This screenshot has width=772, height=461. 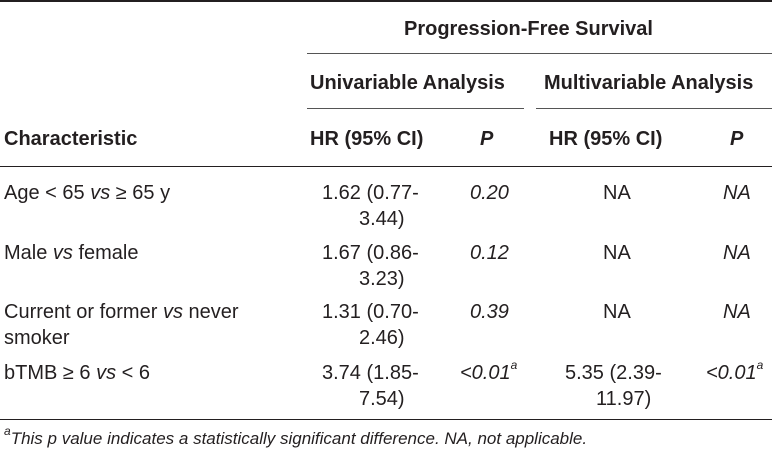 I want to click on multivariable-header: Multivariable Analysis, so click(x=649, y=83).